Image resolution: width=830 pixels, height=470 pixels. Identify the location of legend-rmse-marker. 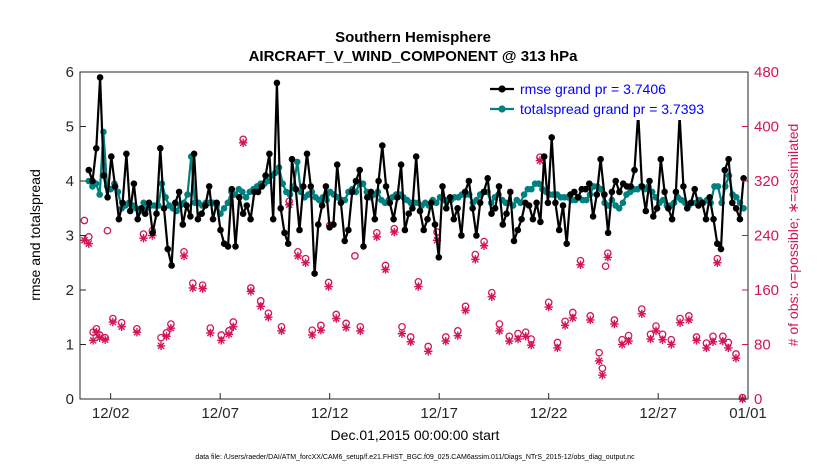
(502, 89).